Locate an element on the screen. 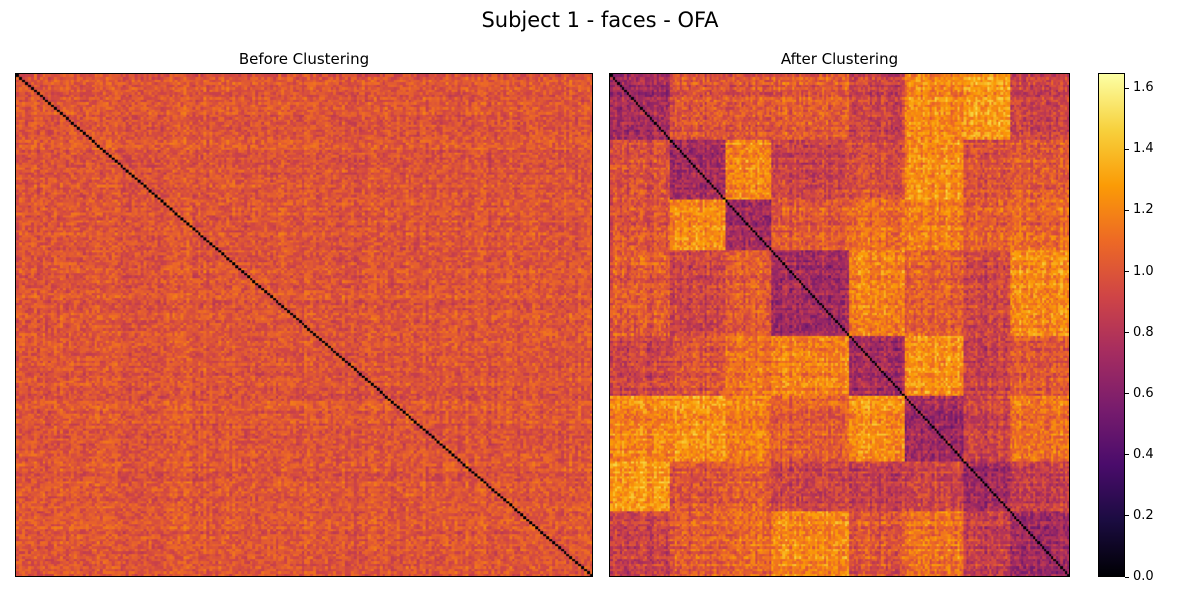 This screenshot has height=600, width=1200. left-panel-title: Before Clustering is located at coordinates (304, 59).